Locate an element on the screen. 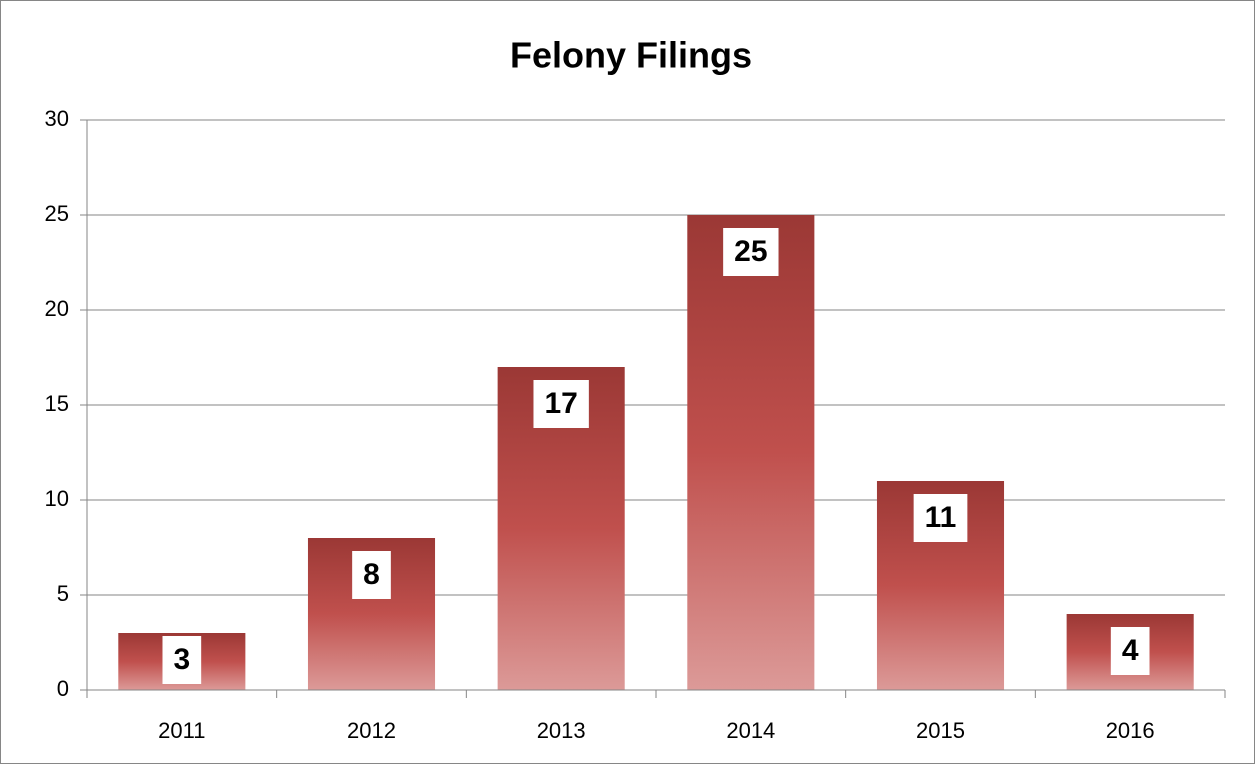  y-tick-label: 30 is located at coordinates (57, 118).